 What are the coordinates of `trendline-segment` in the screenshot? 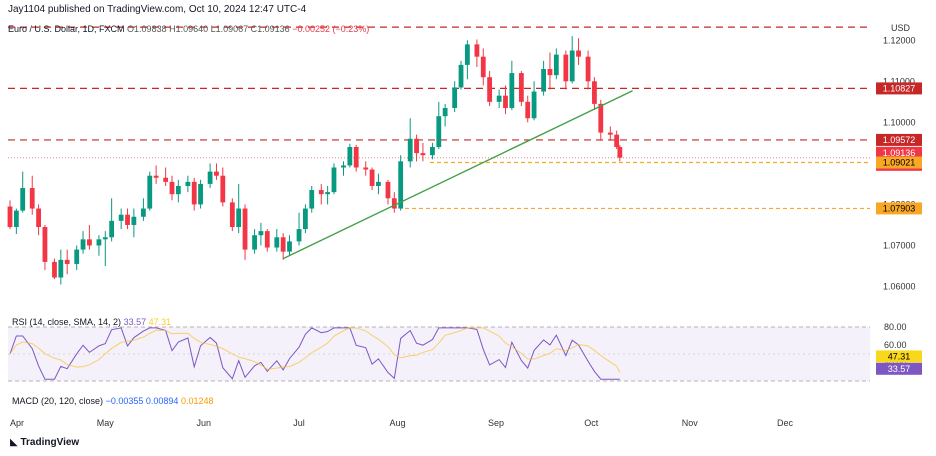 It's located at (457, 175).